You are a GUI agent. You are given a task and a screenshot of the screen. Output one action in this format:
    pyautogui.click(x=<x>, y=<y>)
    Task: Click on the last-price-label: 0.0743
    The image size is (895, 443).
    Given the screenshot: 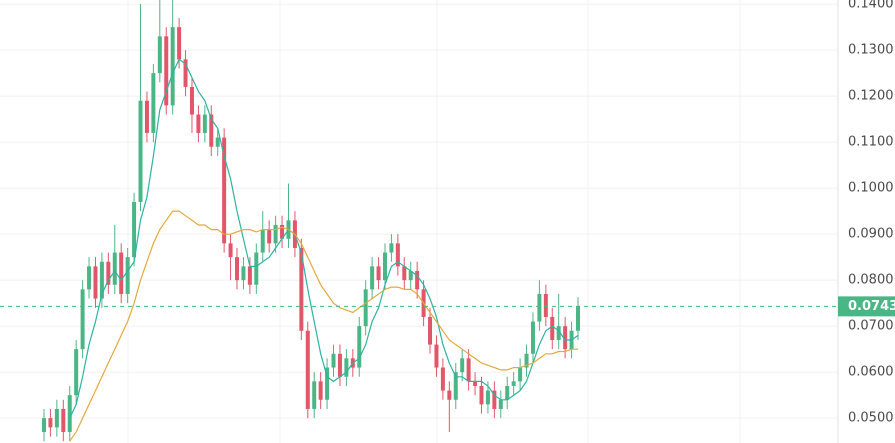 What is the action you would take?
    pyautogui.click(x=871, y=306)
    